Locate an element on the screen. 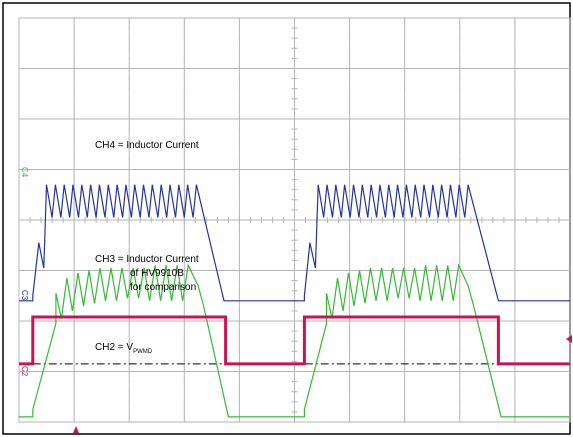 The width and height of the screenshot is (573, 437). ch2-level-marker: C2 is located at coordinates (24, 371).